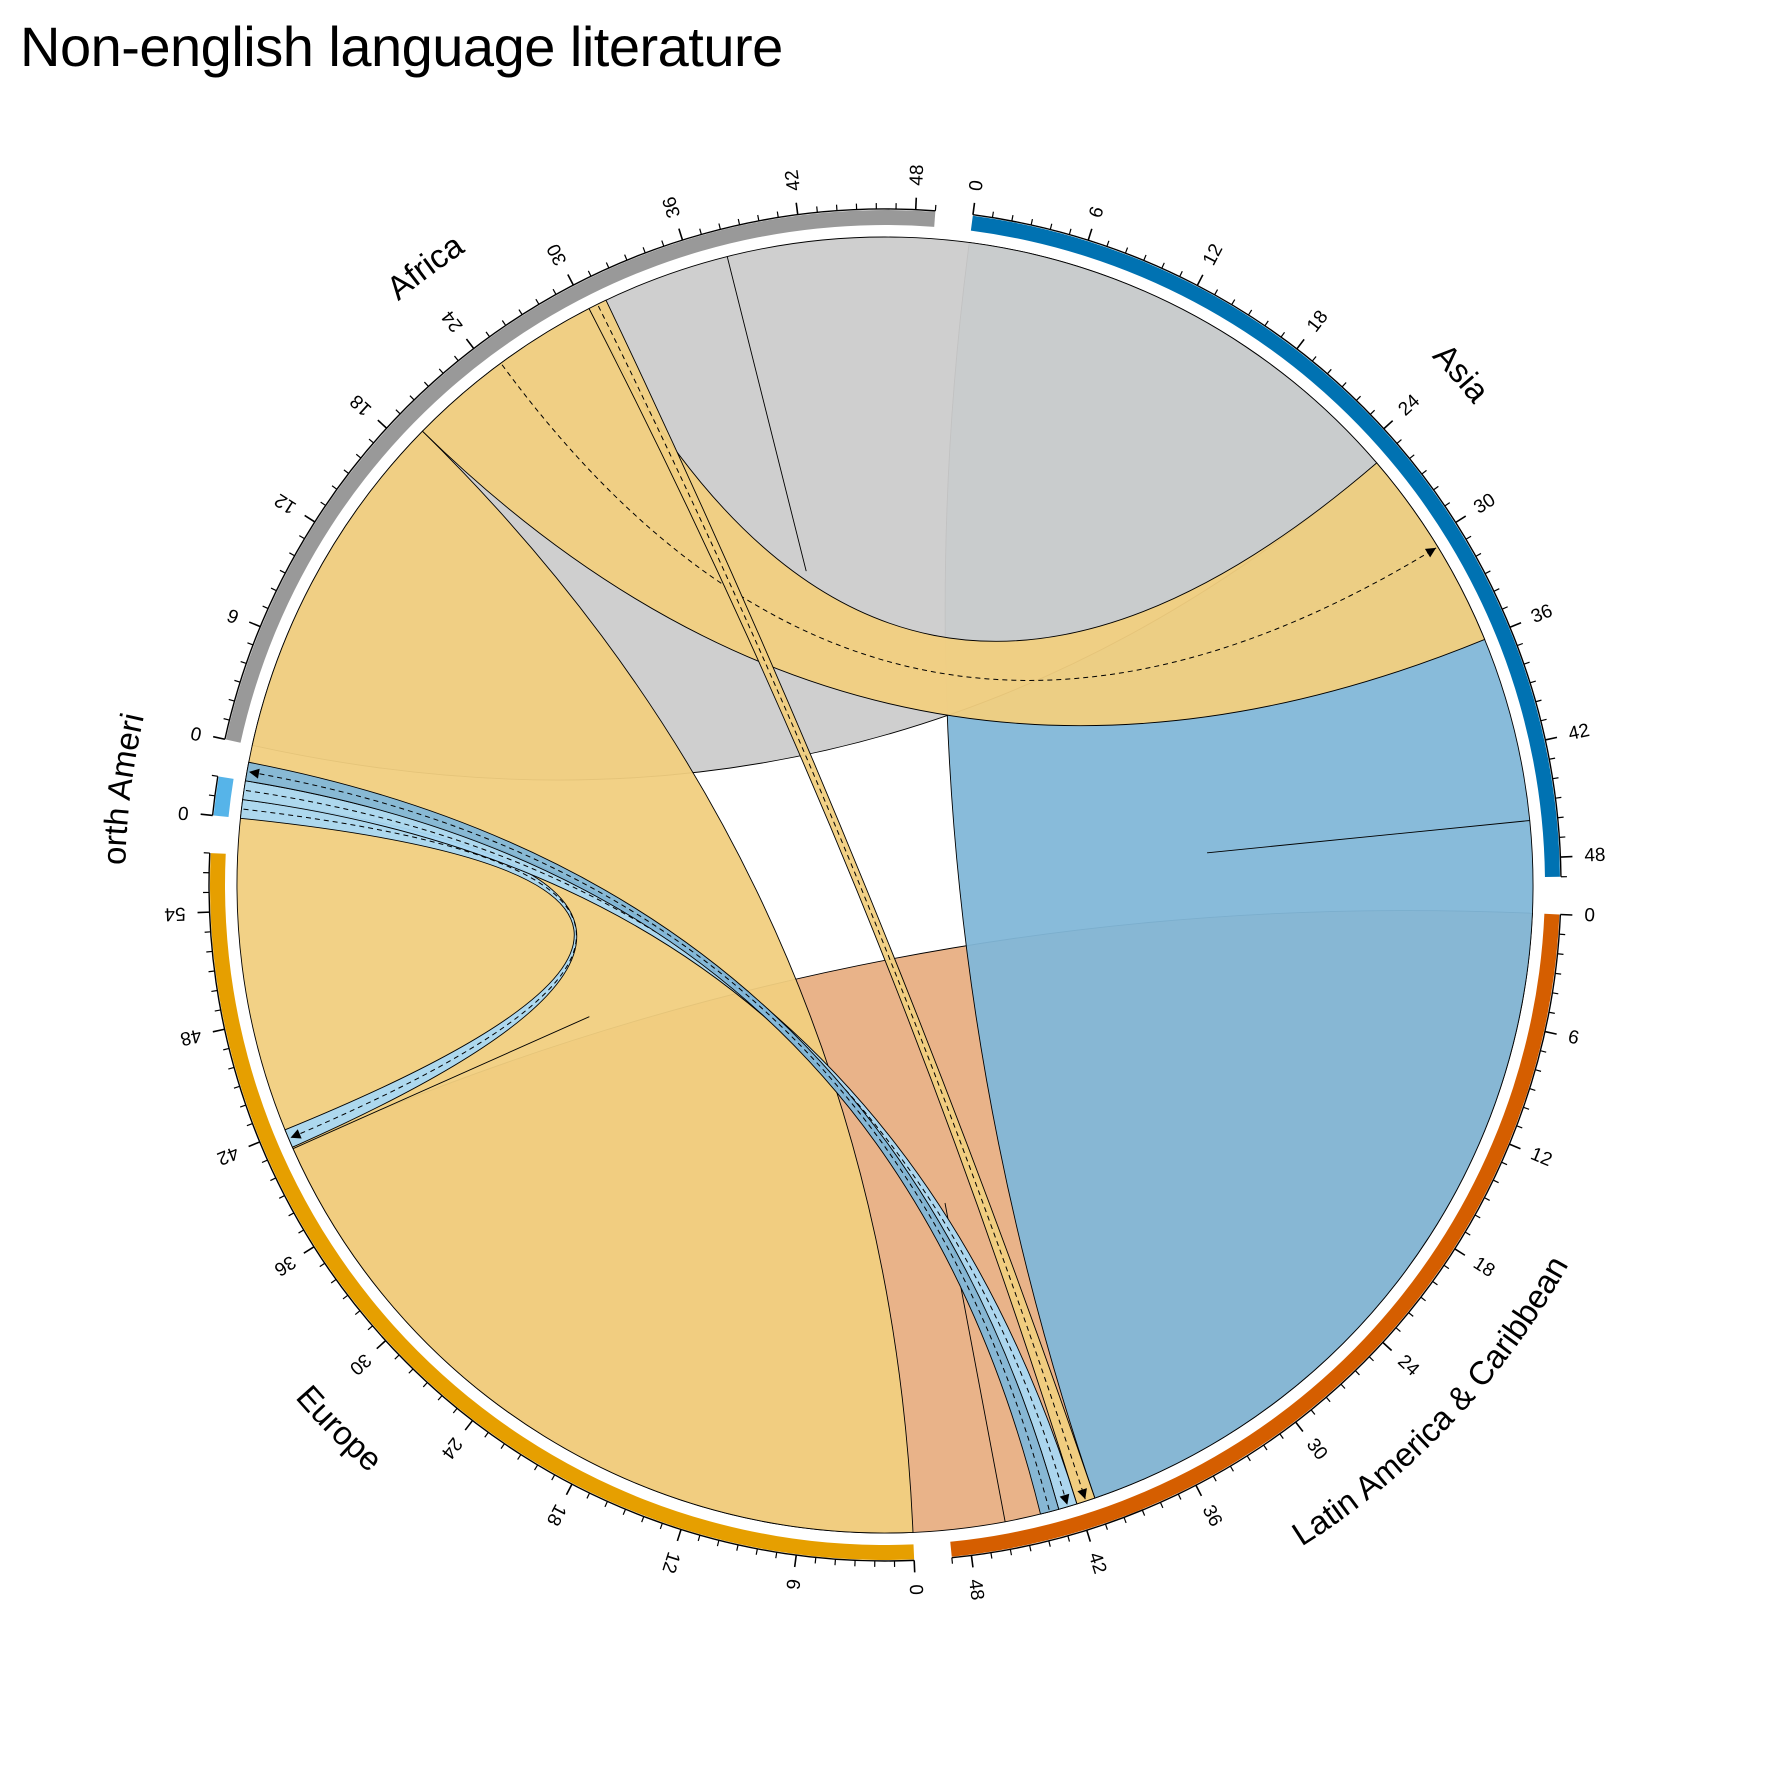  I want to click on chart-title: Non-english language literature, so click(401, 46).